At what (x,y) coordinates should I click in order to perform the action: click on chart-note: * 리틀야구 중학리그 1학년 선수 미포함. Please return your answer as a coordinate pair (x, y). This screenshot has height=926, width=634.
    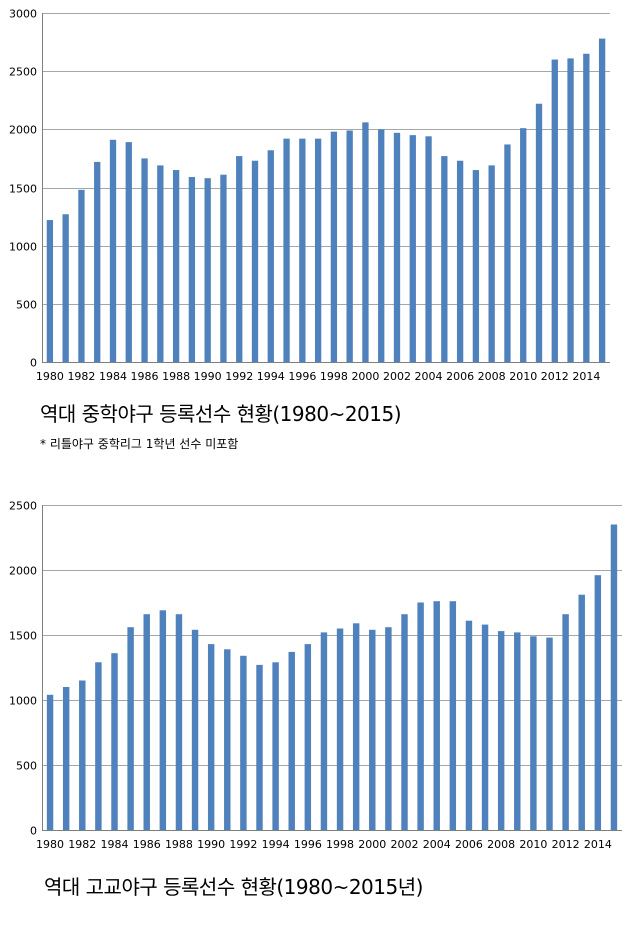
    Looking at the image, I should click on (139, 444).